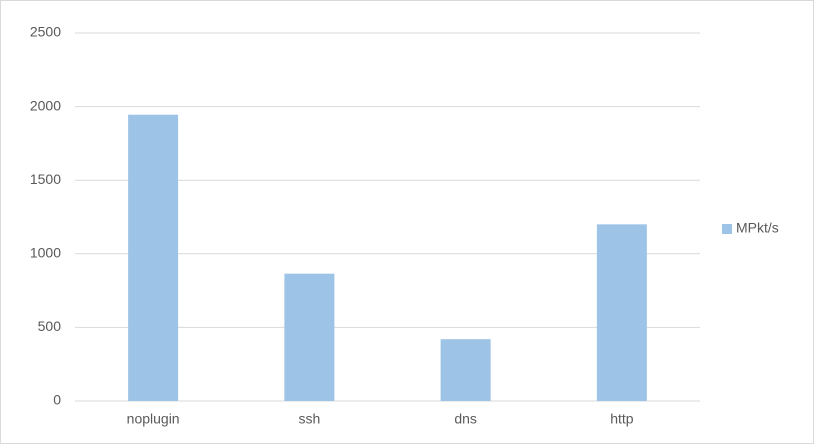 This screenshot has height=444, width=814. I want to click on x-tick-label: dns, so click(465, 419).